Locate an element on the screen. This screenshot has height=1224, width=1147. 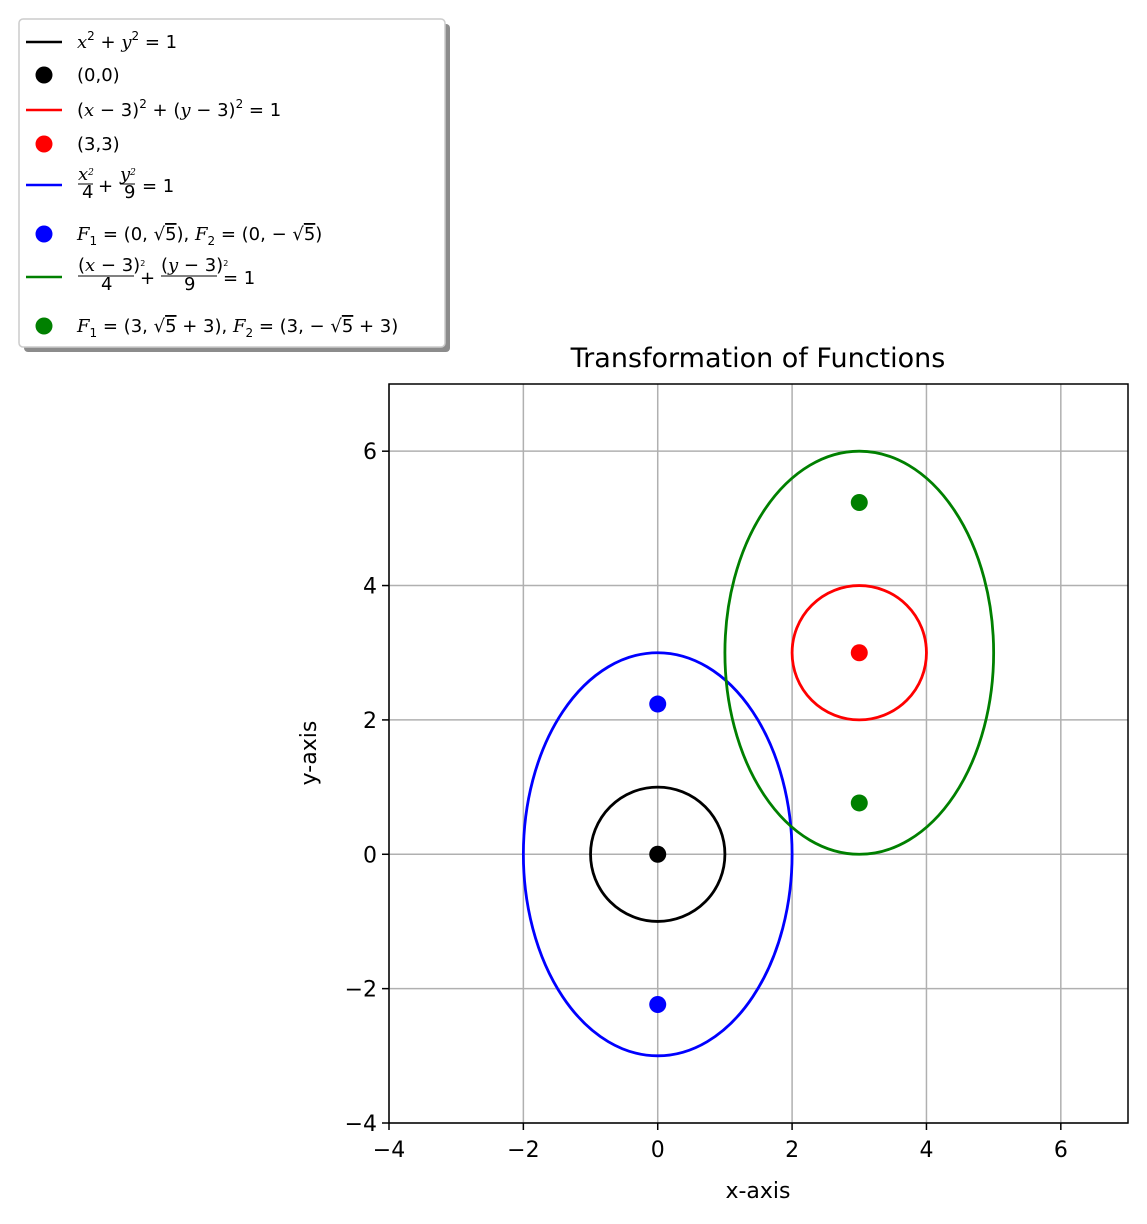
x-tick-label: −2 is located at coordinates (523, 1150).